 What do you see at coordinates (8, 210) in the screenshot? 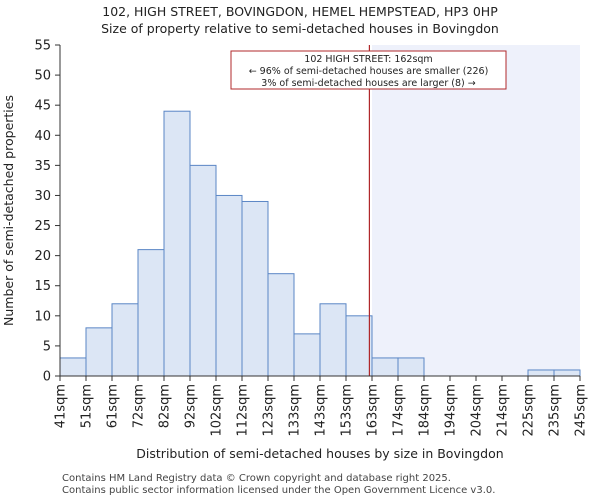
I see `y-axis-label: Number of semi-detached properties` at bounding box center [8, 210].